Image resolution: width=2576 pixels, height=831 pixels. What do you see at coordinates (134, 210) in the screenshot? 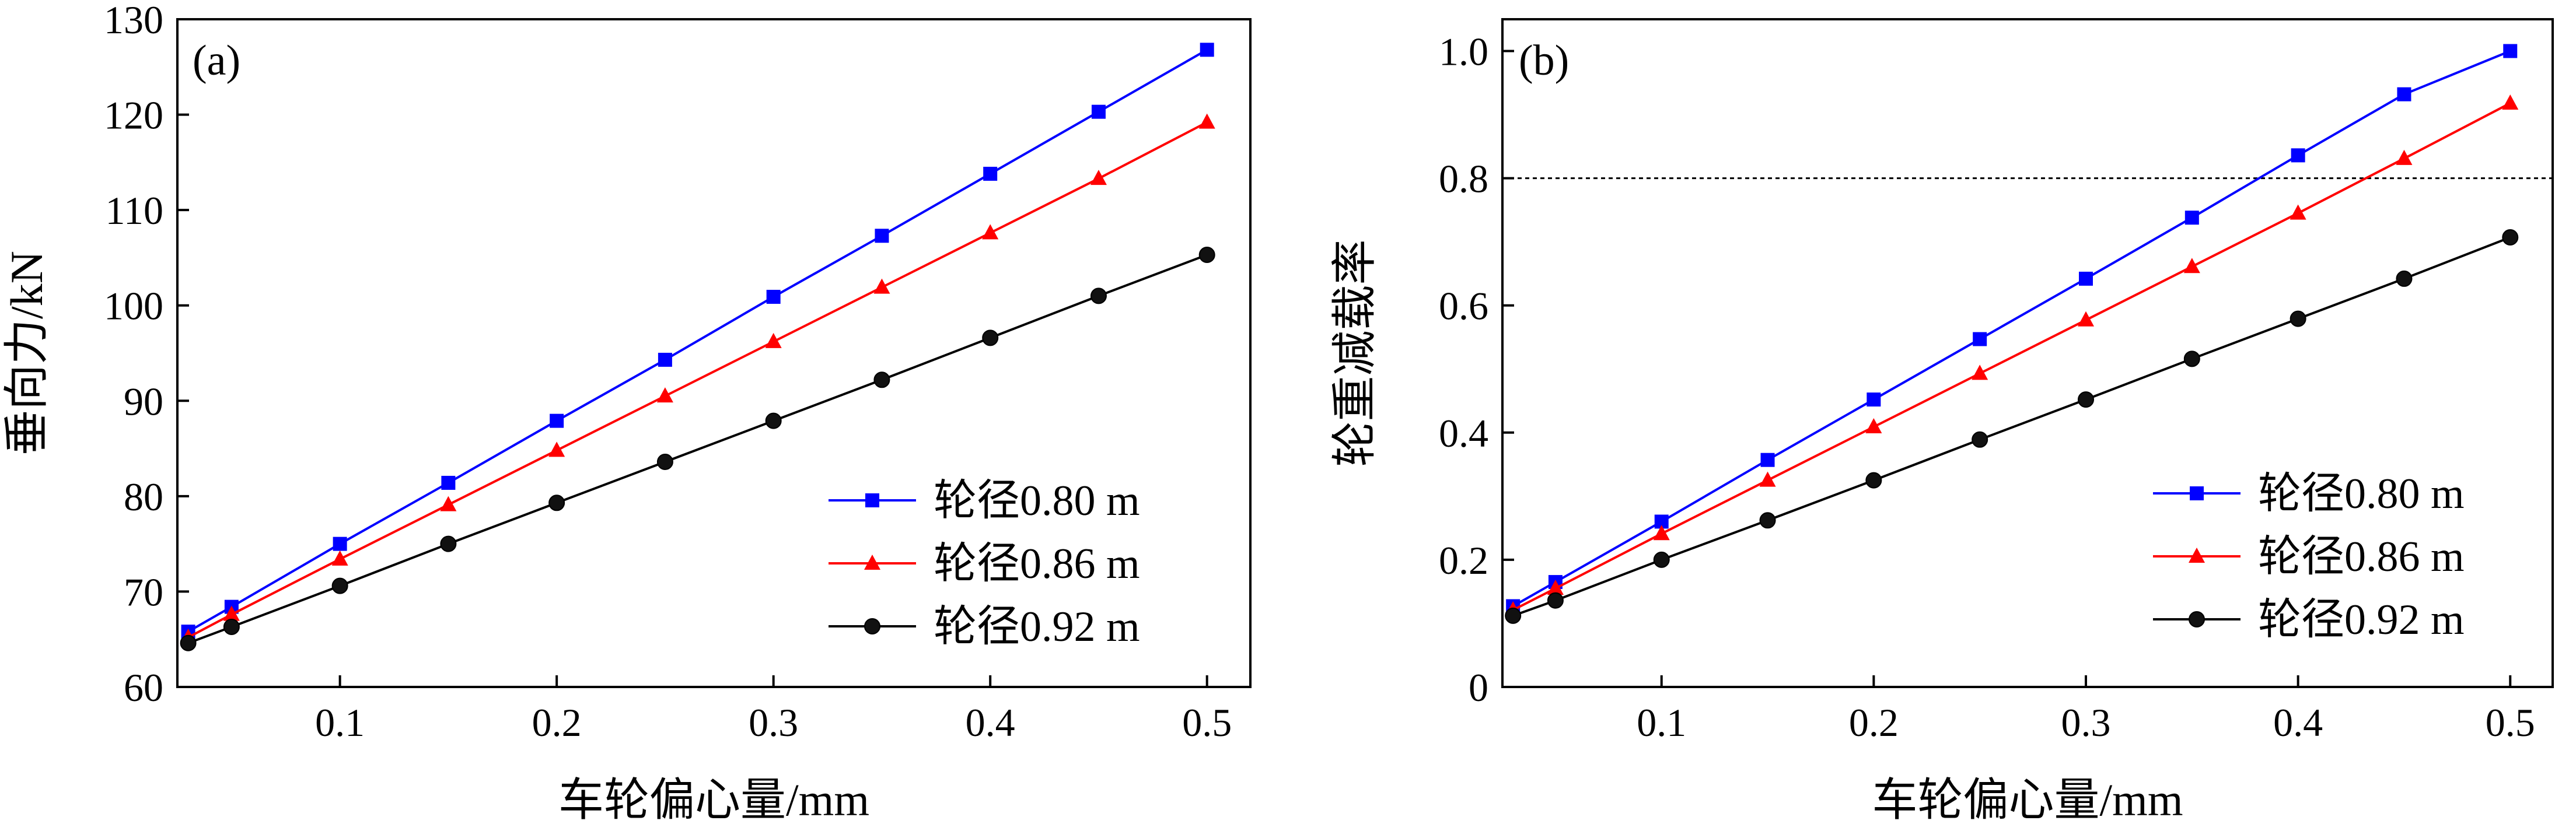
I see `y-tick-label: 110` at bounding box center [134, 210].